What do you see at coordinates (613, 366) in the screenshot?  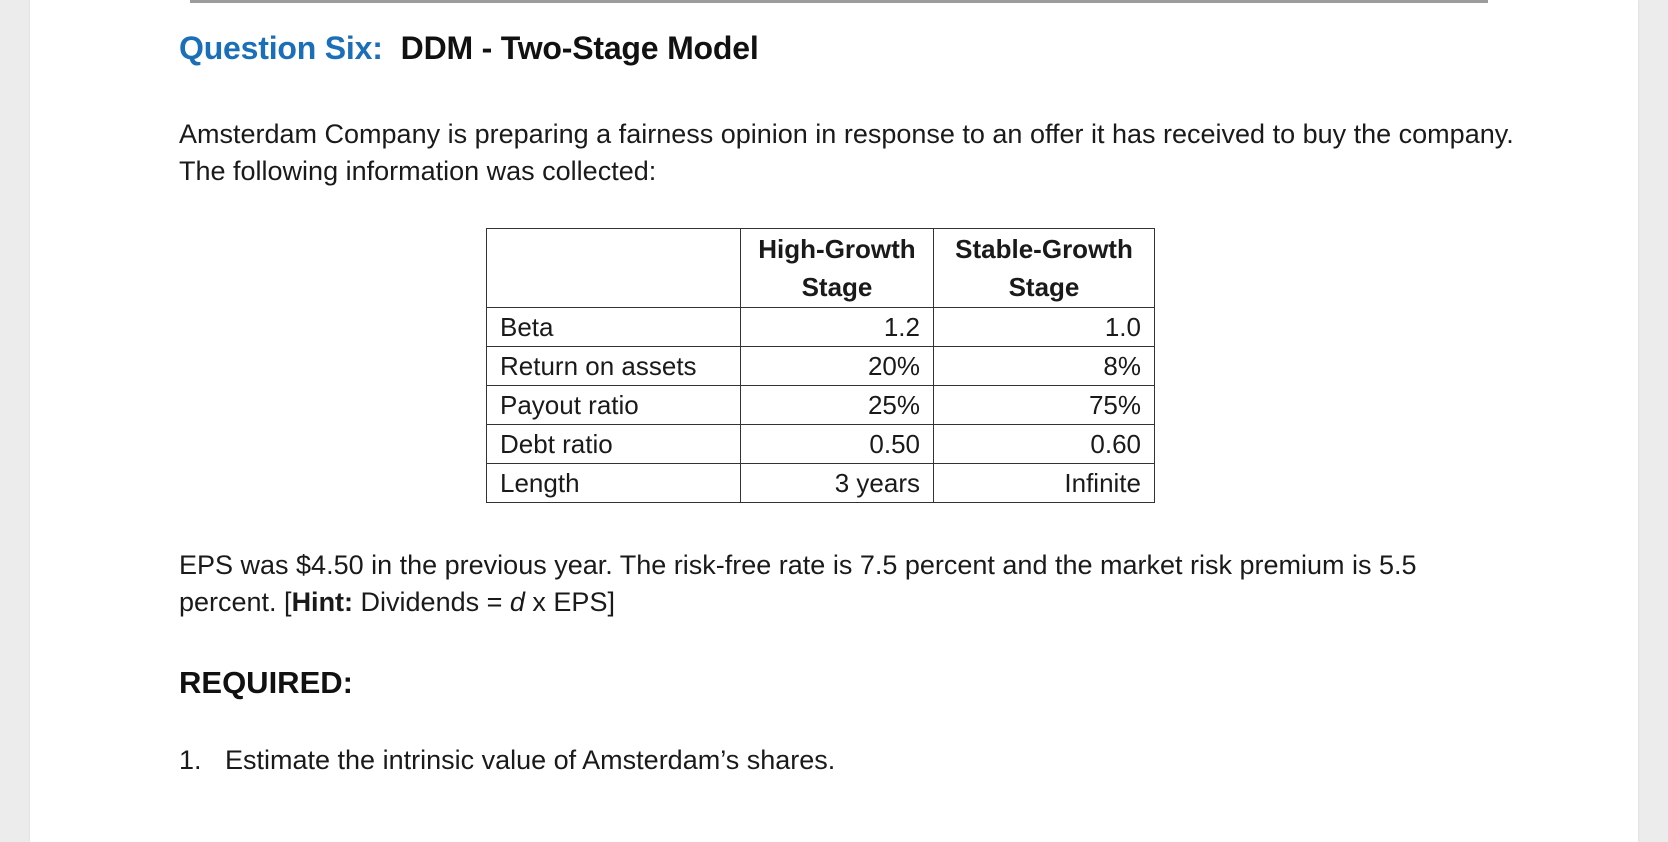 I see `row-label: Return on assets` at bounding box center [613, 366].